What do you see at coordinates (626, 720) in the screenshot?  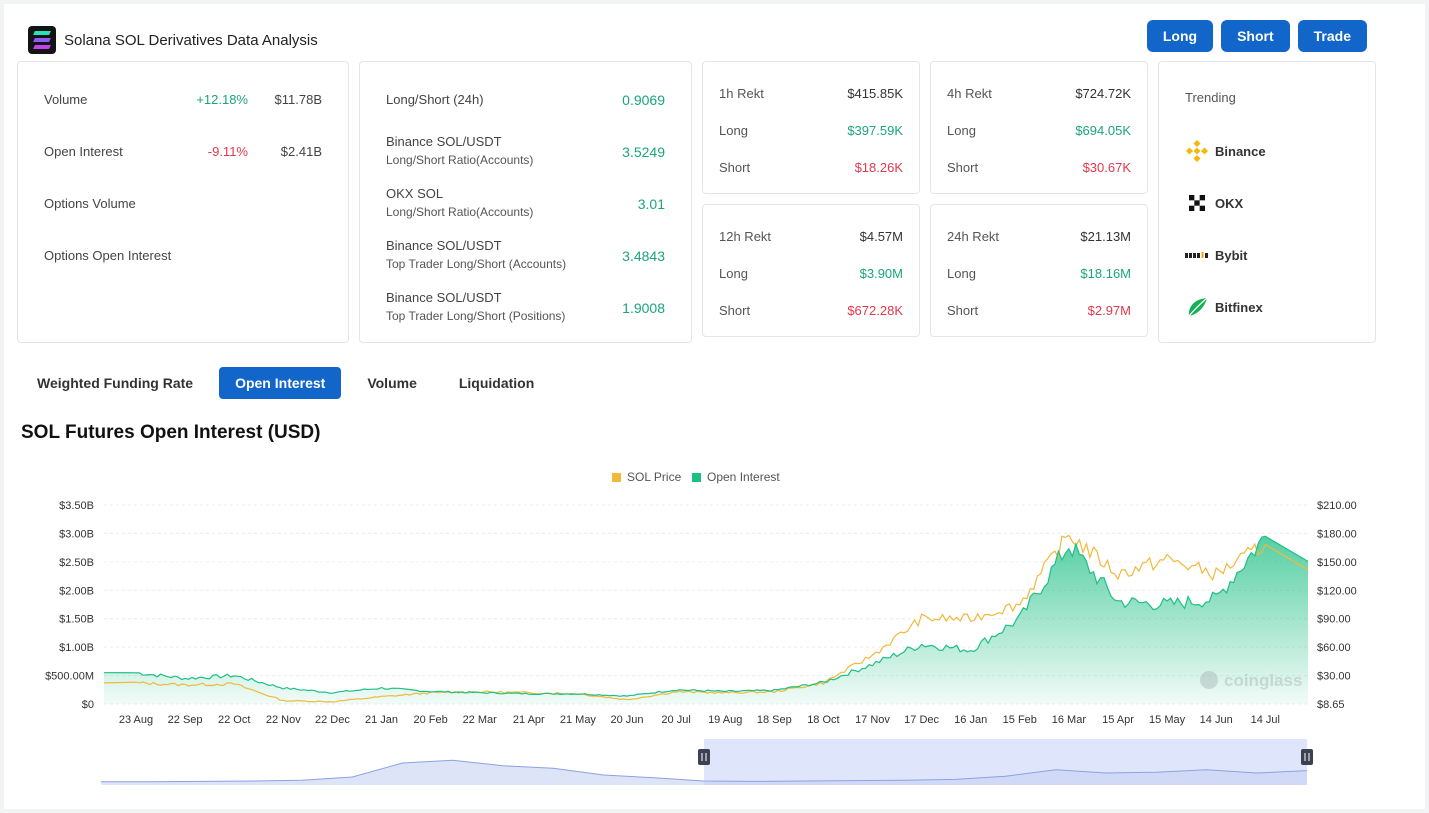 I see `x-tick-label: 20 Jun` at bounding box center [626, 720].